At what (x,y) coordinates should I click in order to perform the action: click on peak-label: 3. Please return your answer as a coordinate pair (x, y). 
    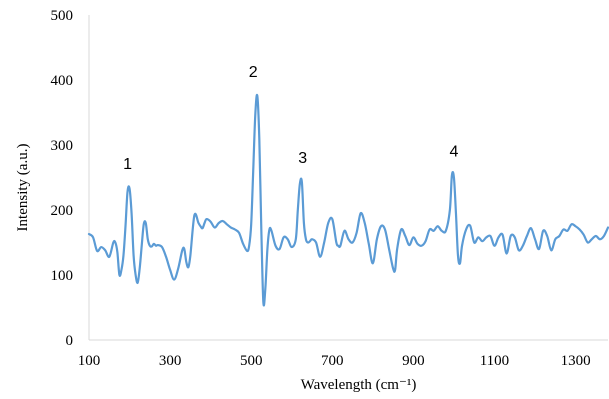
    Looking at the image, I should click on (302, 158).